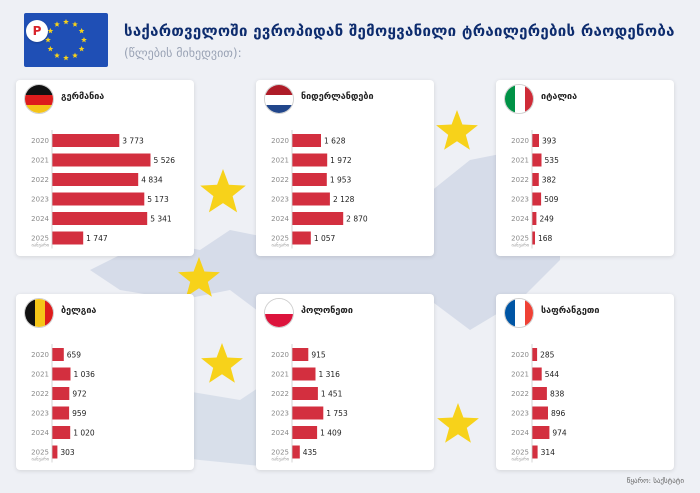 Image resolution: width=700 pixels, height=493 pixels. I want to click on data-label: 314, so click(548, 452).